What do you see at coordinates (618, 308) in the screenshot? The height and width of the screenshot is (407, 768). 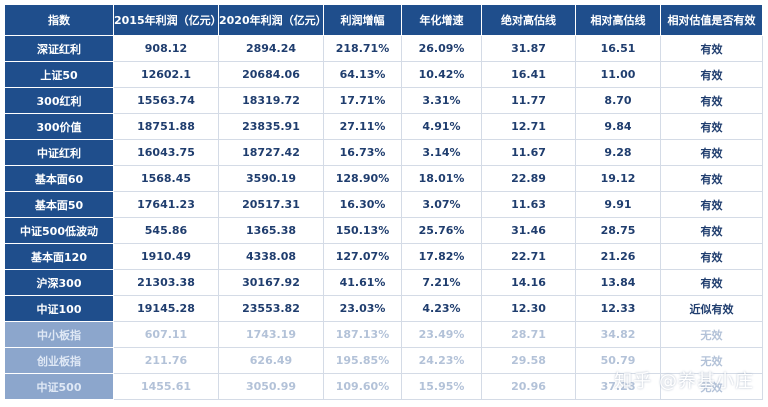 I see `relative-high-line-cell: 12.33` at bounding box center [618, 308].